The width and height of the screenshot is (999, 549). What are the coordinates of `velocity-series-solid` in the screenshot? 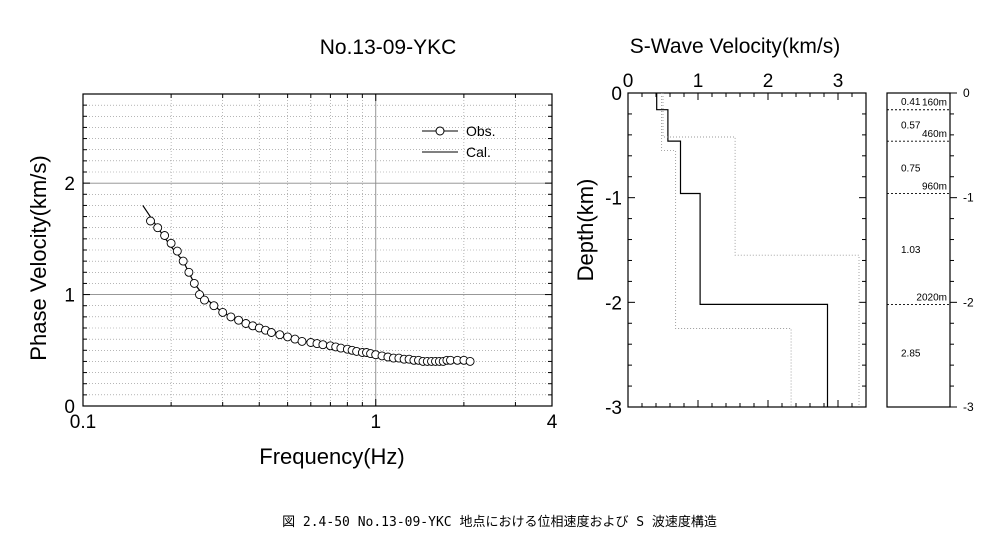 It's located at (742, 250).